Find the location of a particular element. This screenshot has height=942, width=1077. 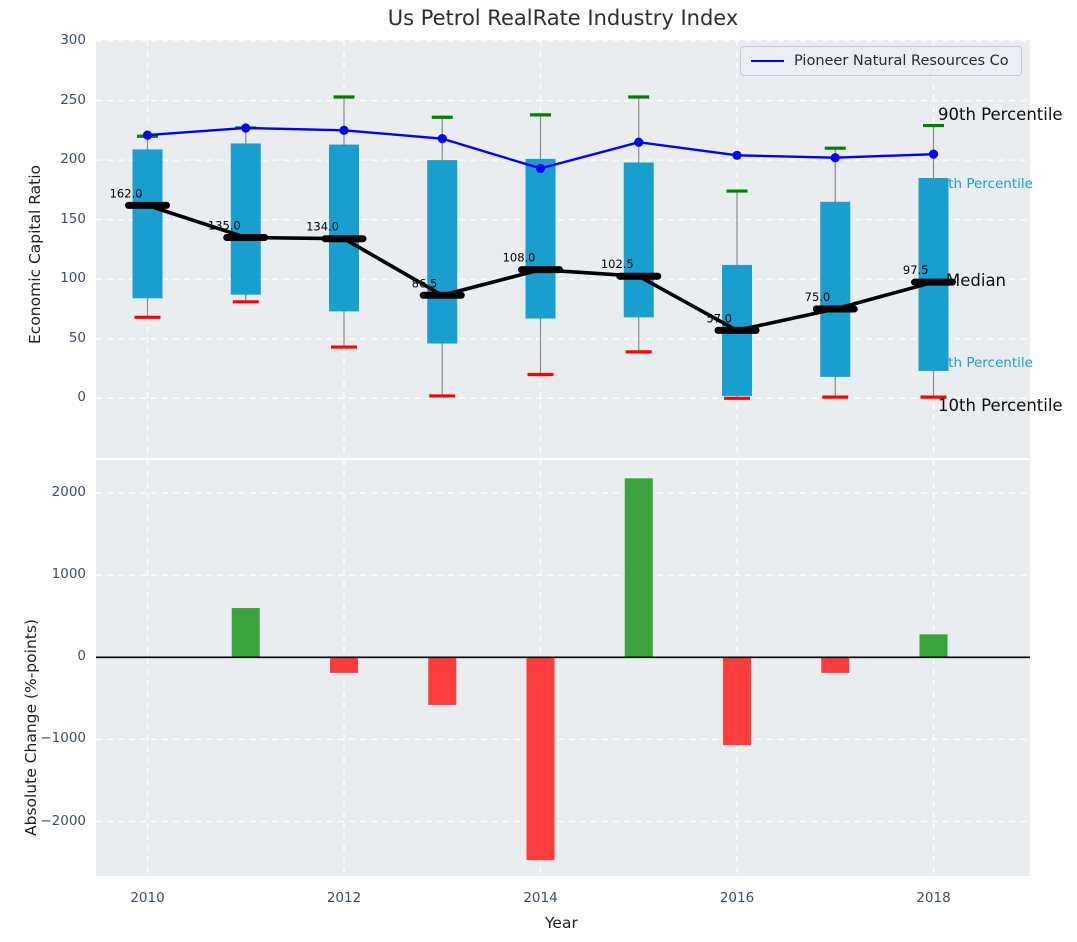

bottom-ytick-0: 0 is located at coordinates (81, 656).